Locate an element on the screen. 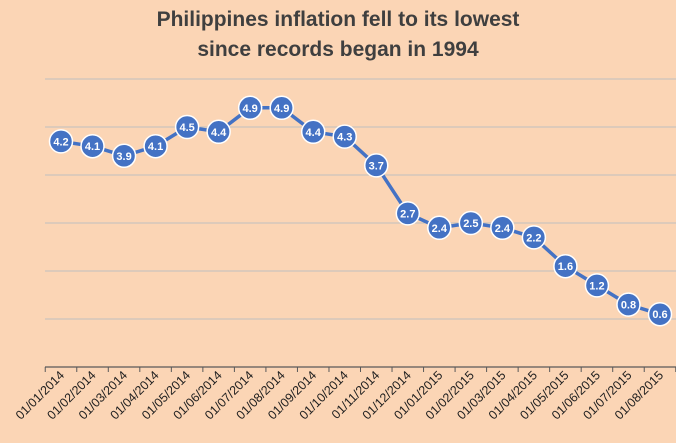  data-label: 0.6 is located at coordinates (659, 315).